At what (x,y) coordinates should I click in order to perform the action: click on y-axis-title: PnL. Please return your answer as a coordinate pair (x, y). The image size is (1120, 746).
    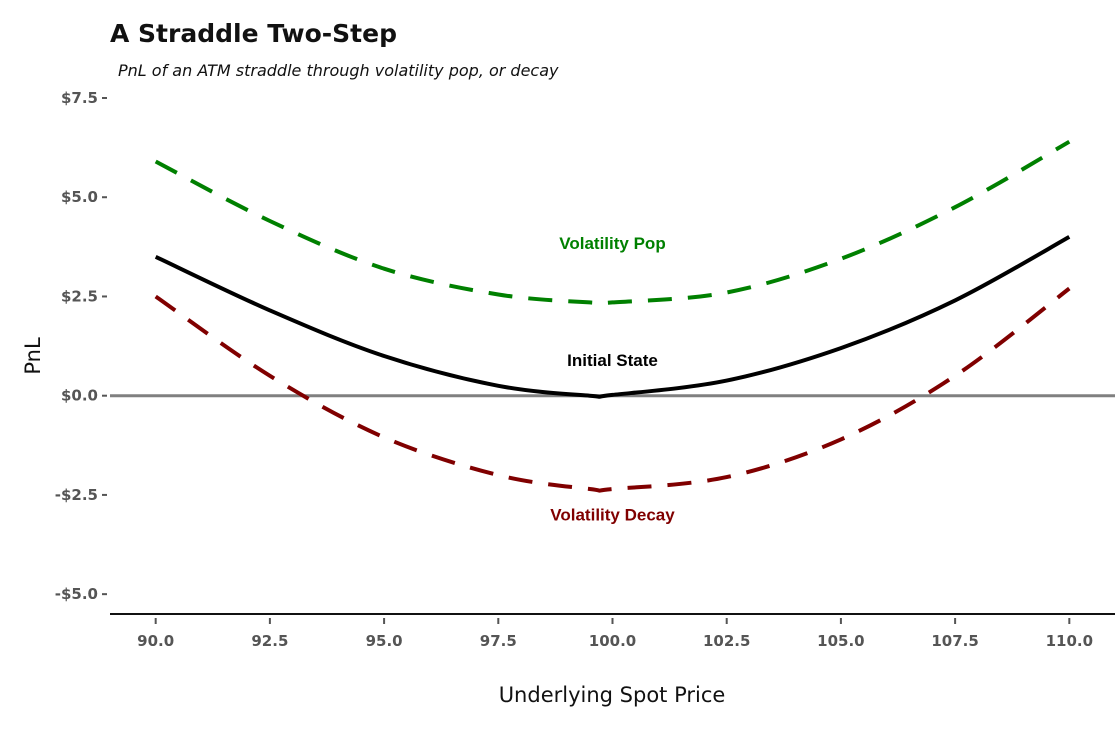
    Looking at the image, I should click on (33, 356).